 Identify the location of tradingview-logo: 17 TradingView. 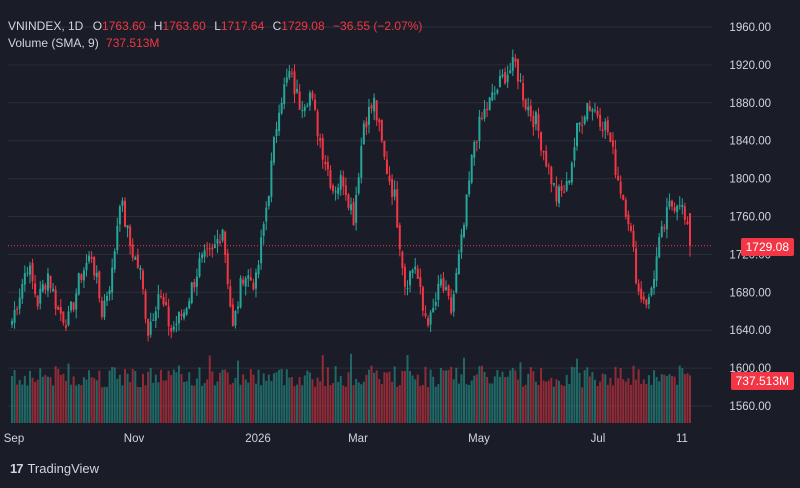
(54, 468).